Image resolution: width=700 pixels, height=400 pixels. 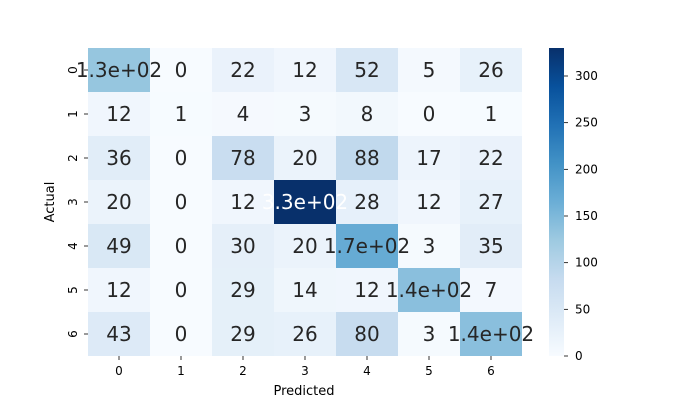 I want to click on cell-value-label: 1.7e+02, so click(x=367, y=246).